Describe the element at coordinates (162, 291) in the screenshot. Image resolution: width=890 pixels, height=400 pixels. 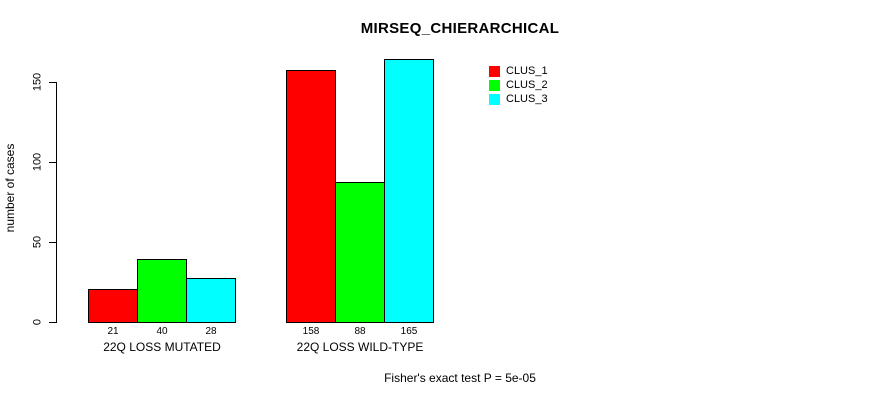
I see `bar-clus_2-group1` at that location.